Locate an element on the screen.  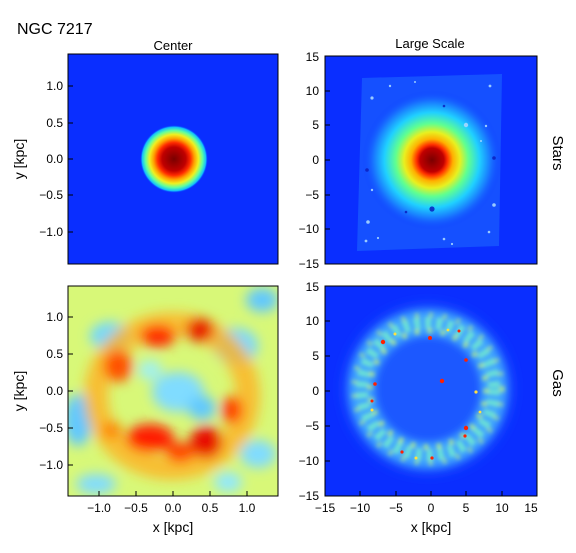
x-tick-label: 10 is located at coordinates (502, 508).